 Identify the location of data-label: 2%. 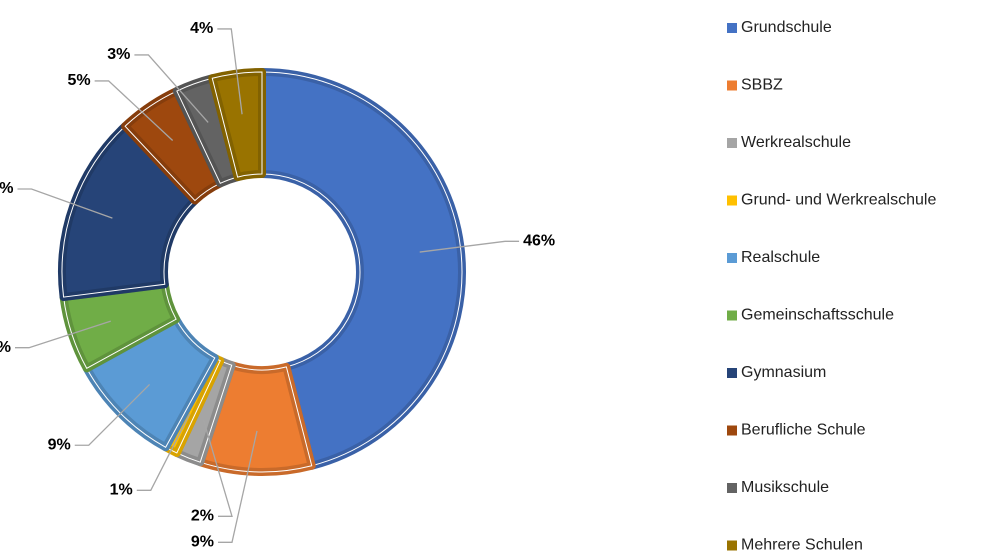
(202, 516).